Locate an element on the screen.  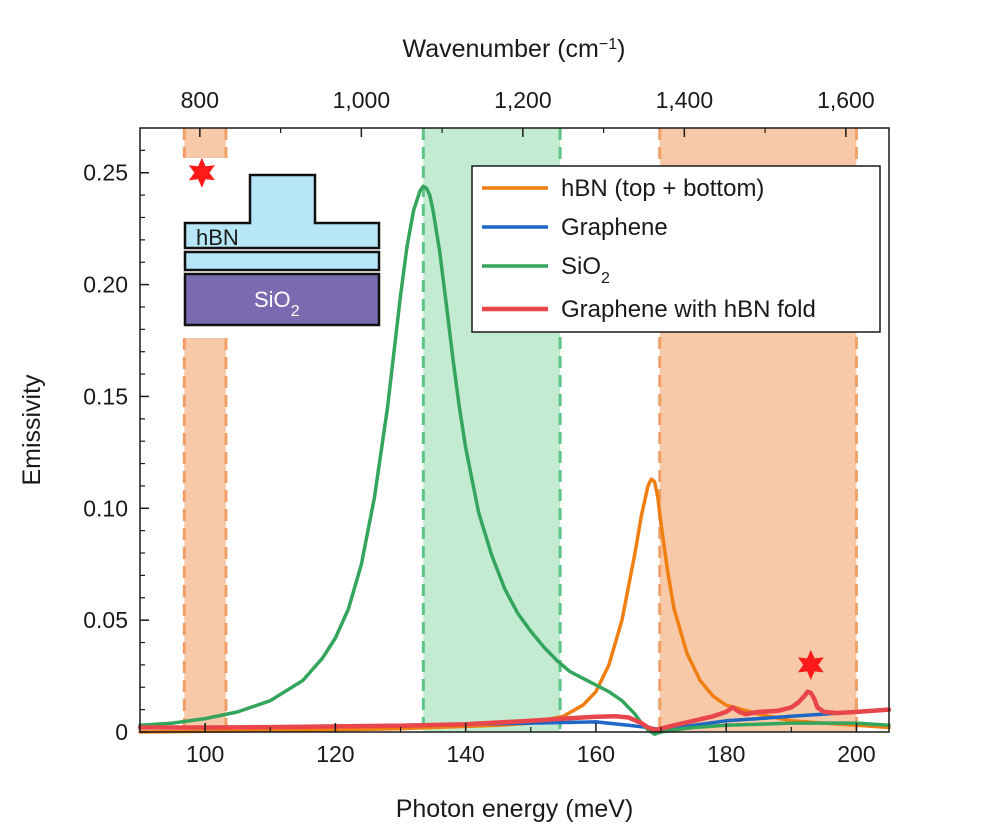
legend-label-graphene: Graphene is located at coordinates (614, 227).